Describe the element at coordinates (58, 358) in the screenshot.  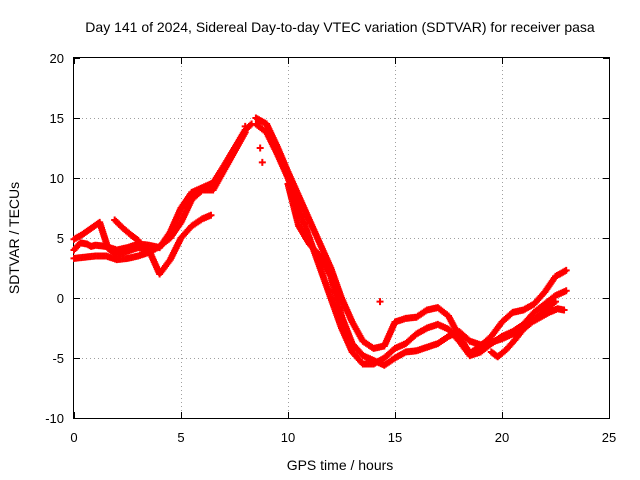
I see `y-tick-label-minus5: -5` at that location.